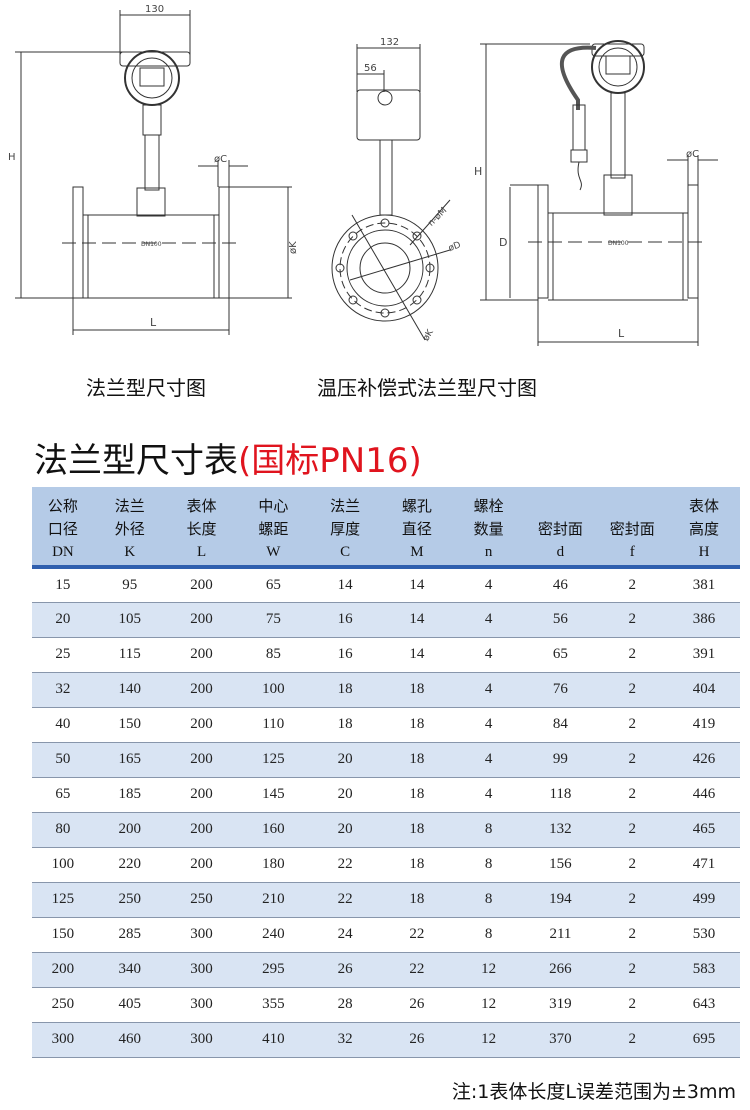 The height and width of the screenshot is (1110, 750). I want to click on cell-k: 405, so click(129, 1004).